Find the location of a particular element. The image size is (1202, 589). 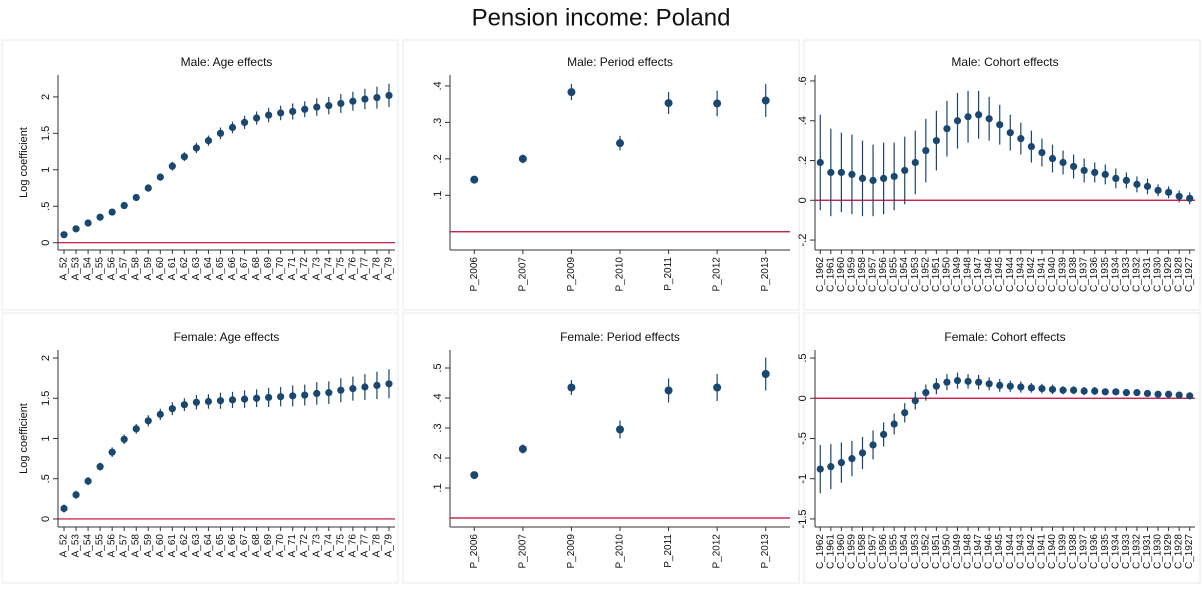

x-tick-label: A_68 is located at coordinates (256, 269).